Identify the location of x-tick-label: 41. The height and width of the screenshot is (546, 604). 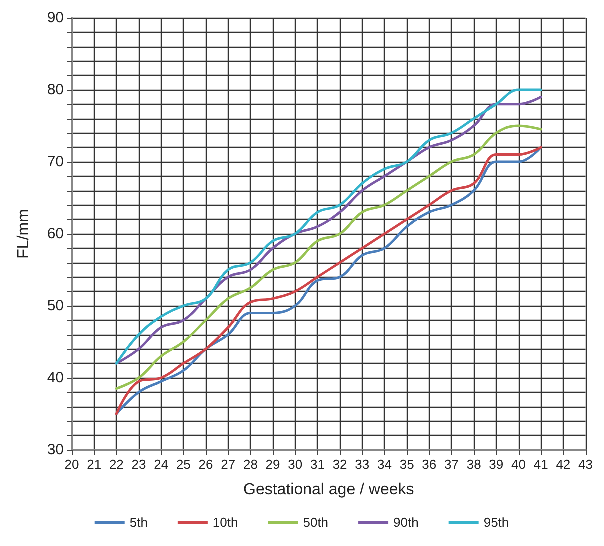
(541, 464).